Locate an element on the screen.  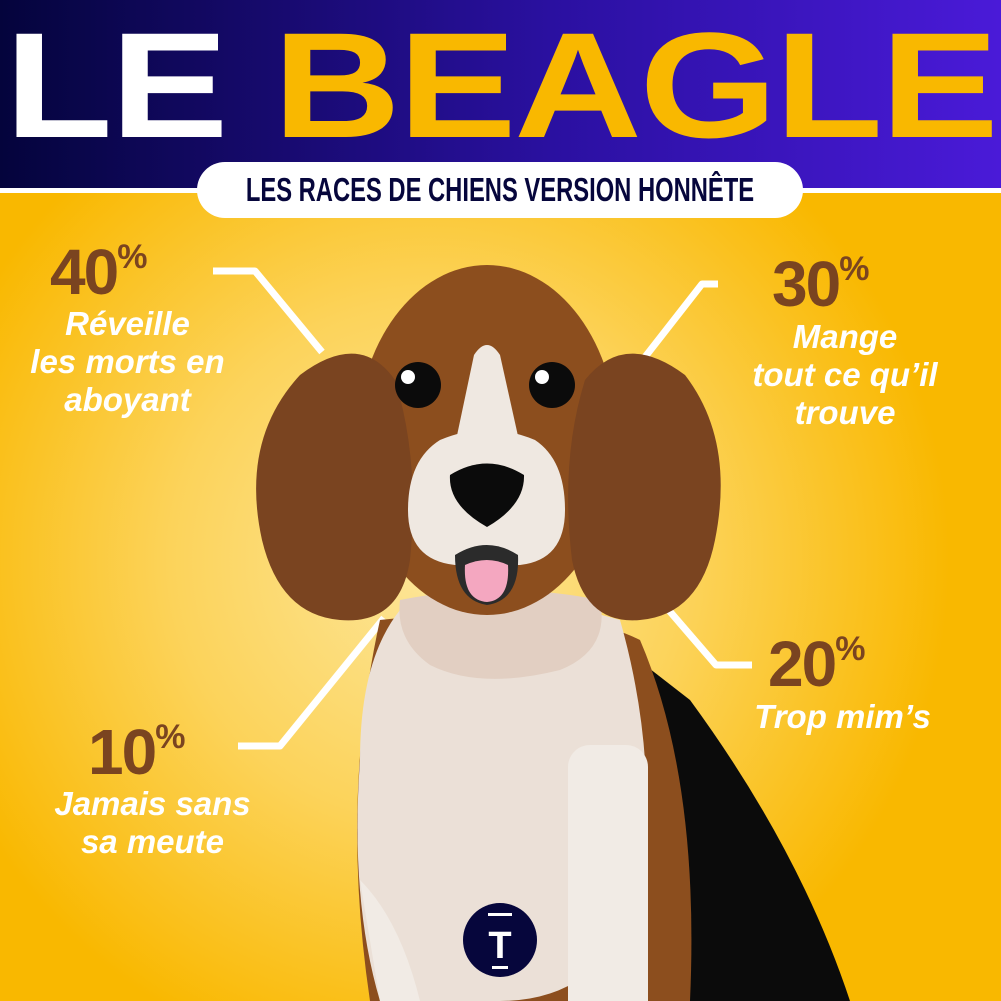
subtitle-pill: LES RACES DE CHIENS VERSION HONNÊTE is located at coordinates (500, 190).